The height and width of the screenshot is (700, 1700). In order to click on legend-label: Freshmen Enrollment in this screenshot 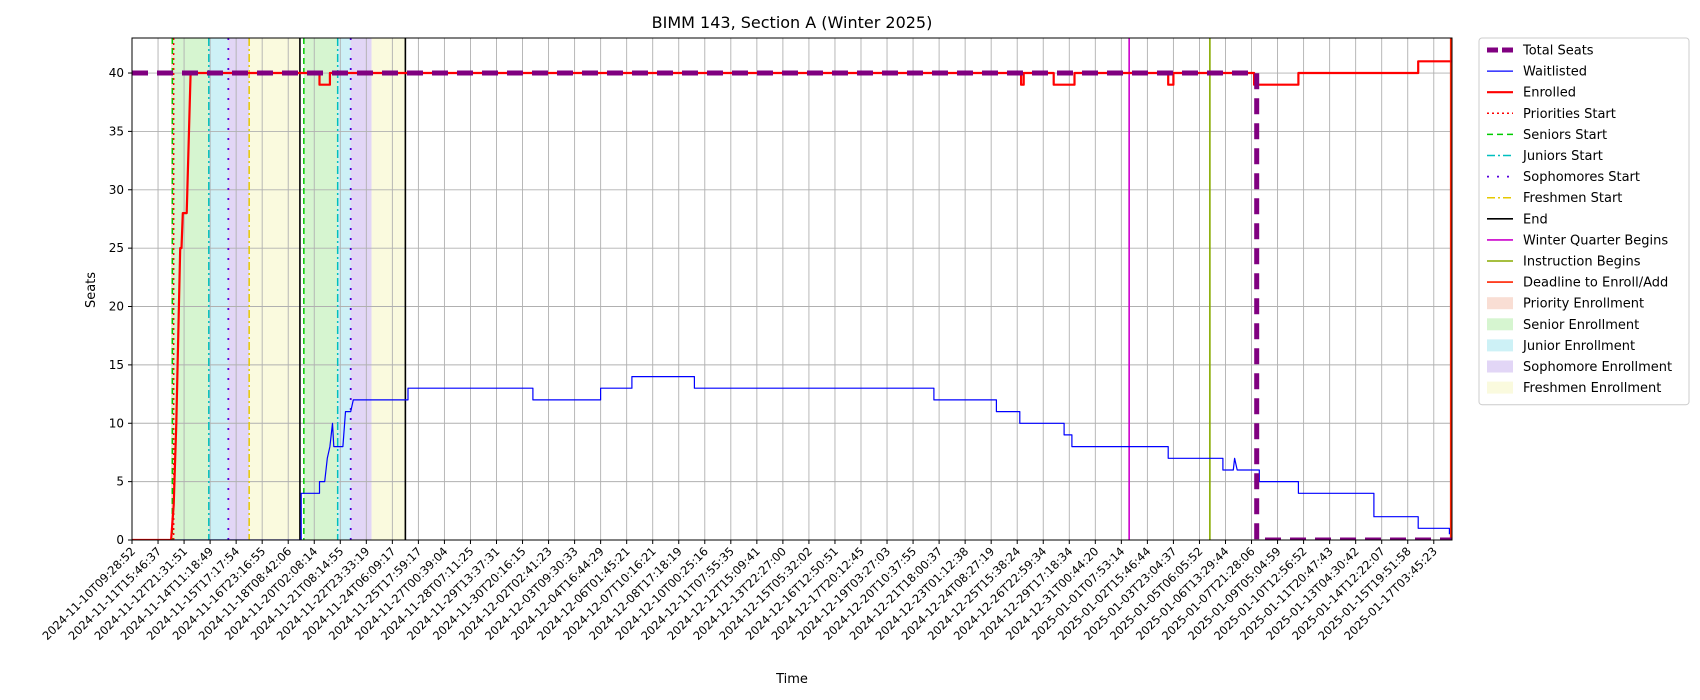, I will do `click(1592, 388)`.